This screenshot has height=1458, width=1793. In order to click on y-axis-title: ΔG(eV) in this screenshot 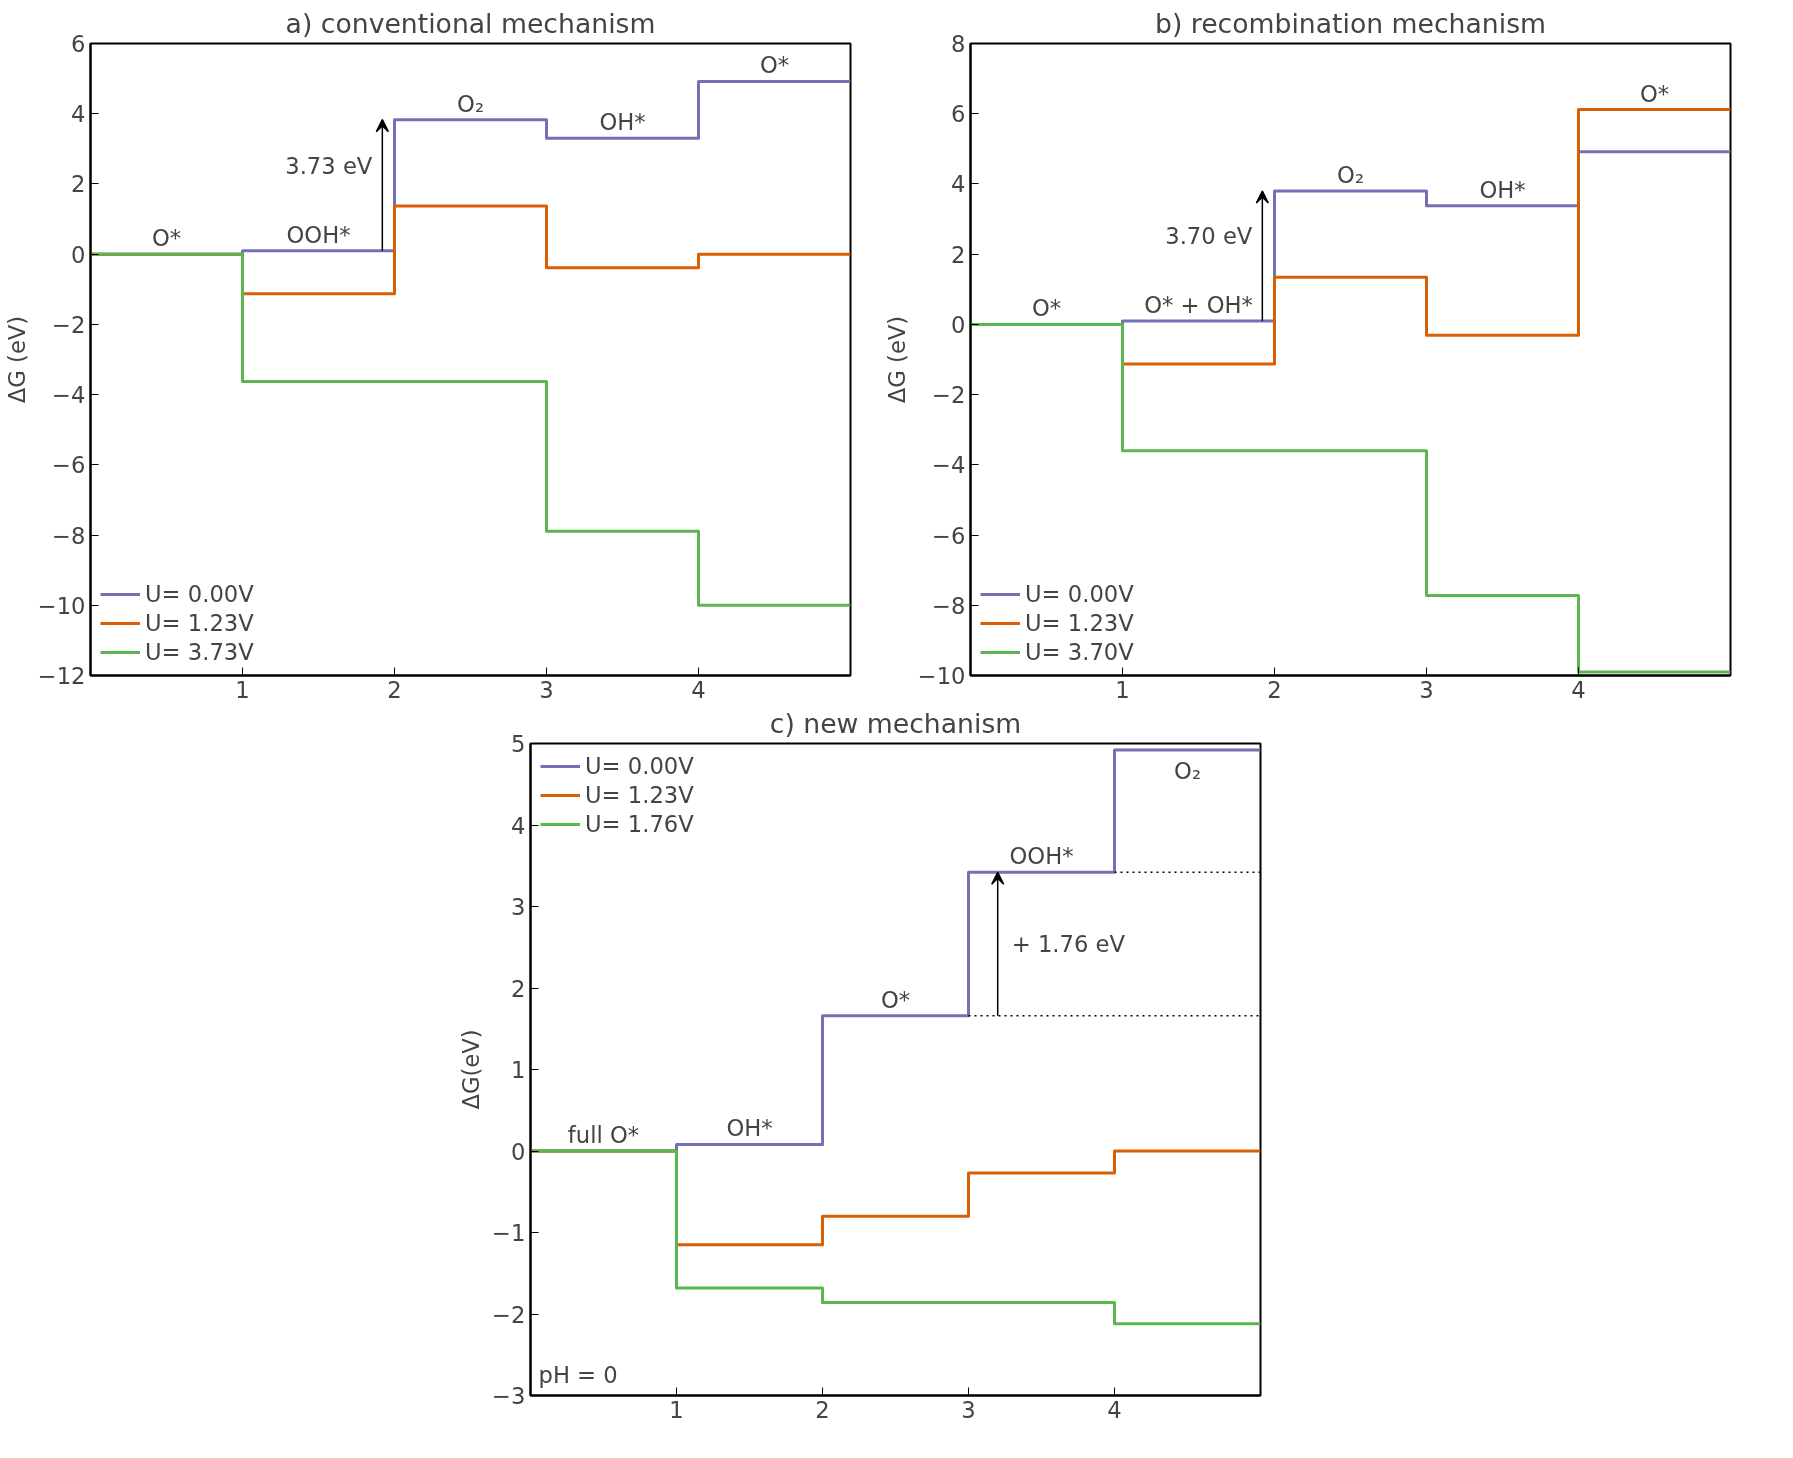, I will do `click(471, 1069)`.